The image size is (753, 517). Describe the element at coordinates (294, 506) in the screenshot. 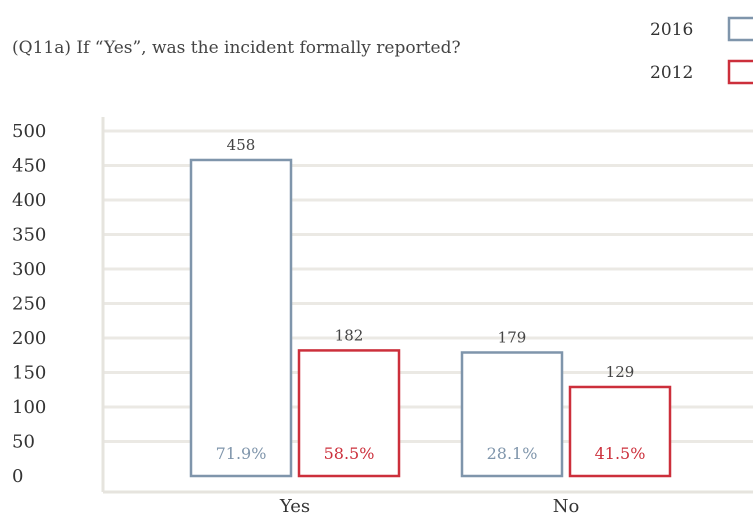

I see `x-tick-label: Yes` at that location.